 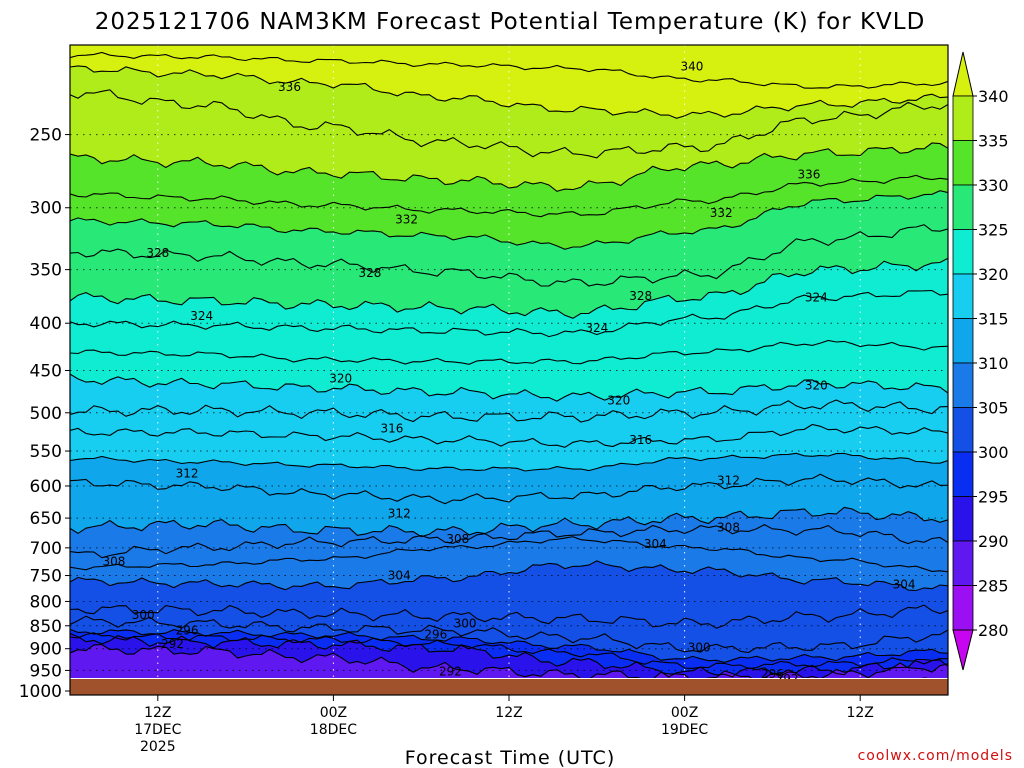 I want to click on contour-label: 292, so click(x=172, y=644).